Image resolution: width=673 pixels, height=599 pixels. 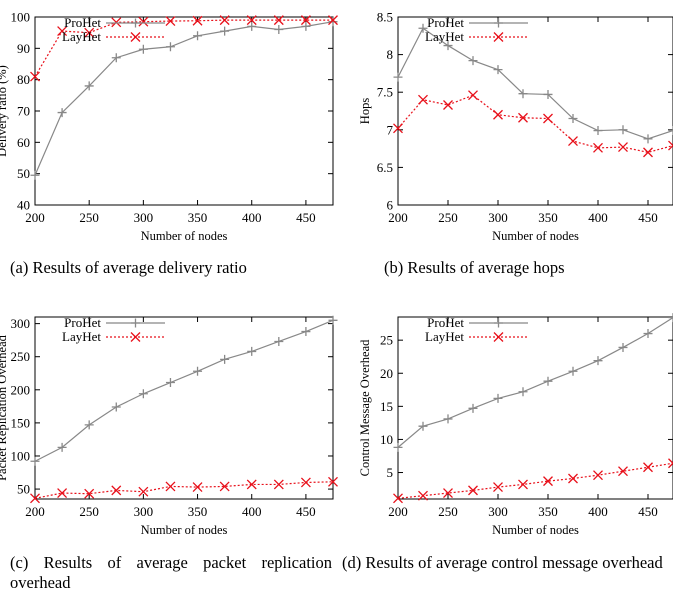 I want to click on y-tick-label: 8.5, so click(x=385, y=17).